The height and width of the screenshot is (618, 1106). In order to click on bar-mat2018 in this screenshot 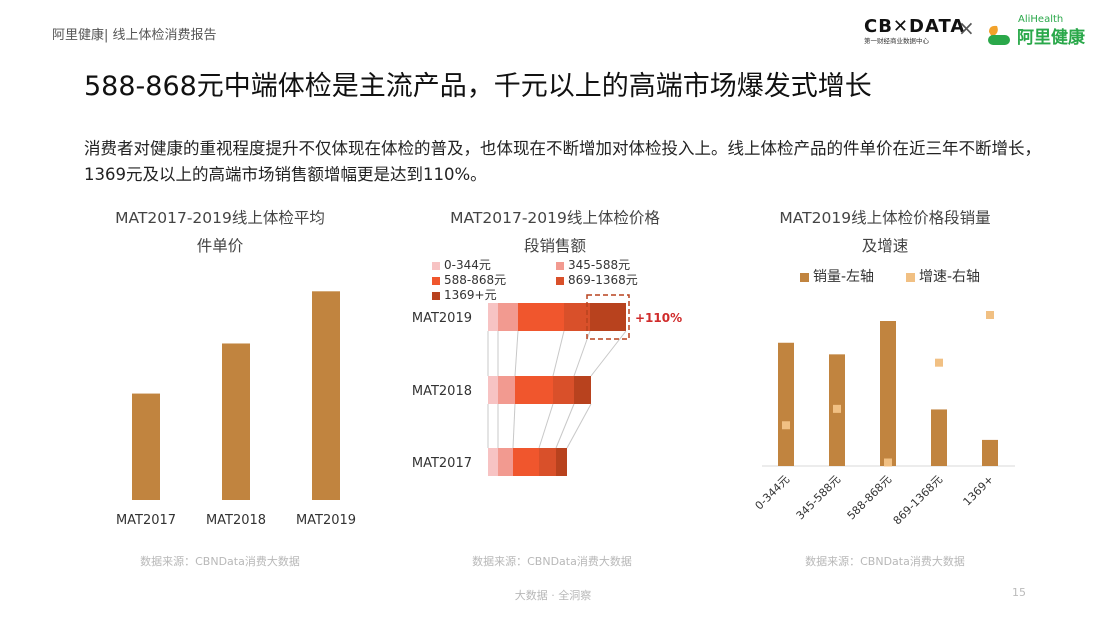, I will do `click(236, 421)`.